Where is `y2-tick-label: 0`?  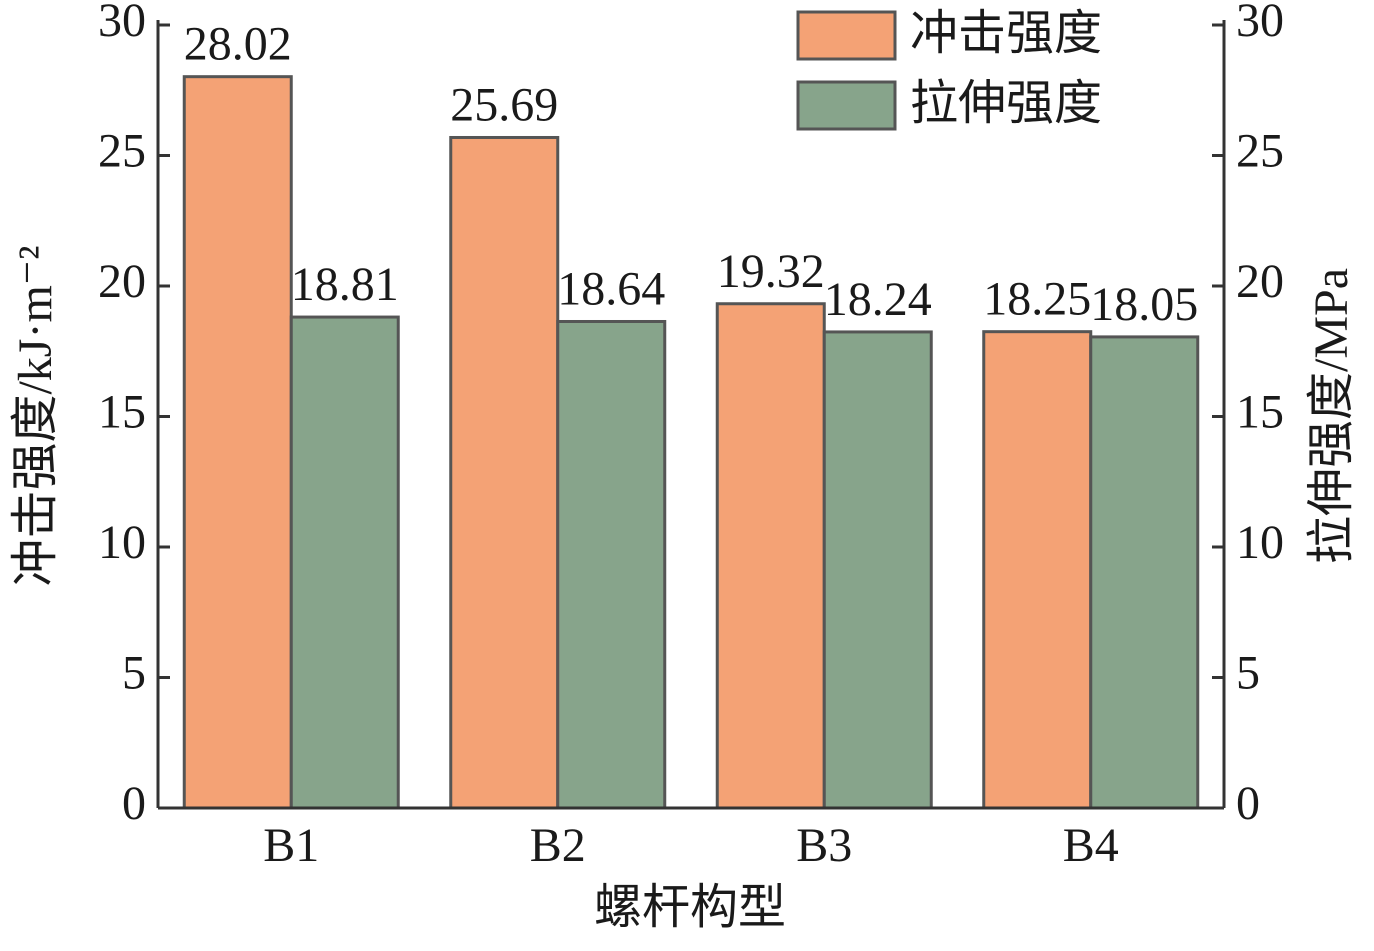
y2-tick-label: 0 is located at coordinates (1248, 803).